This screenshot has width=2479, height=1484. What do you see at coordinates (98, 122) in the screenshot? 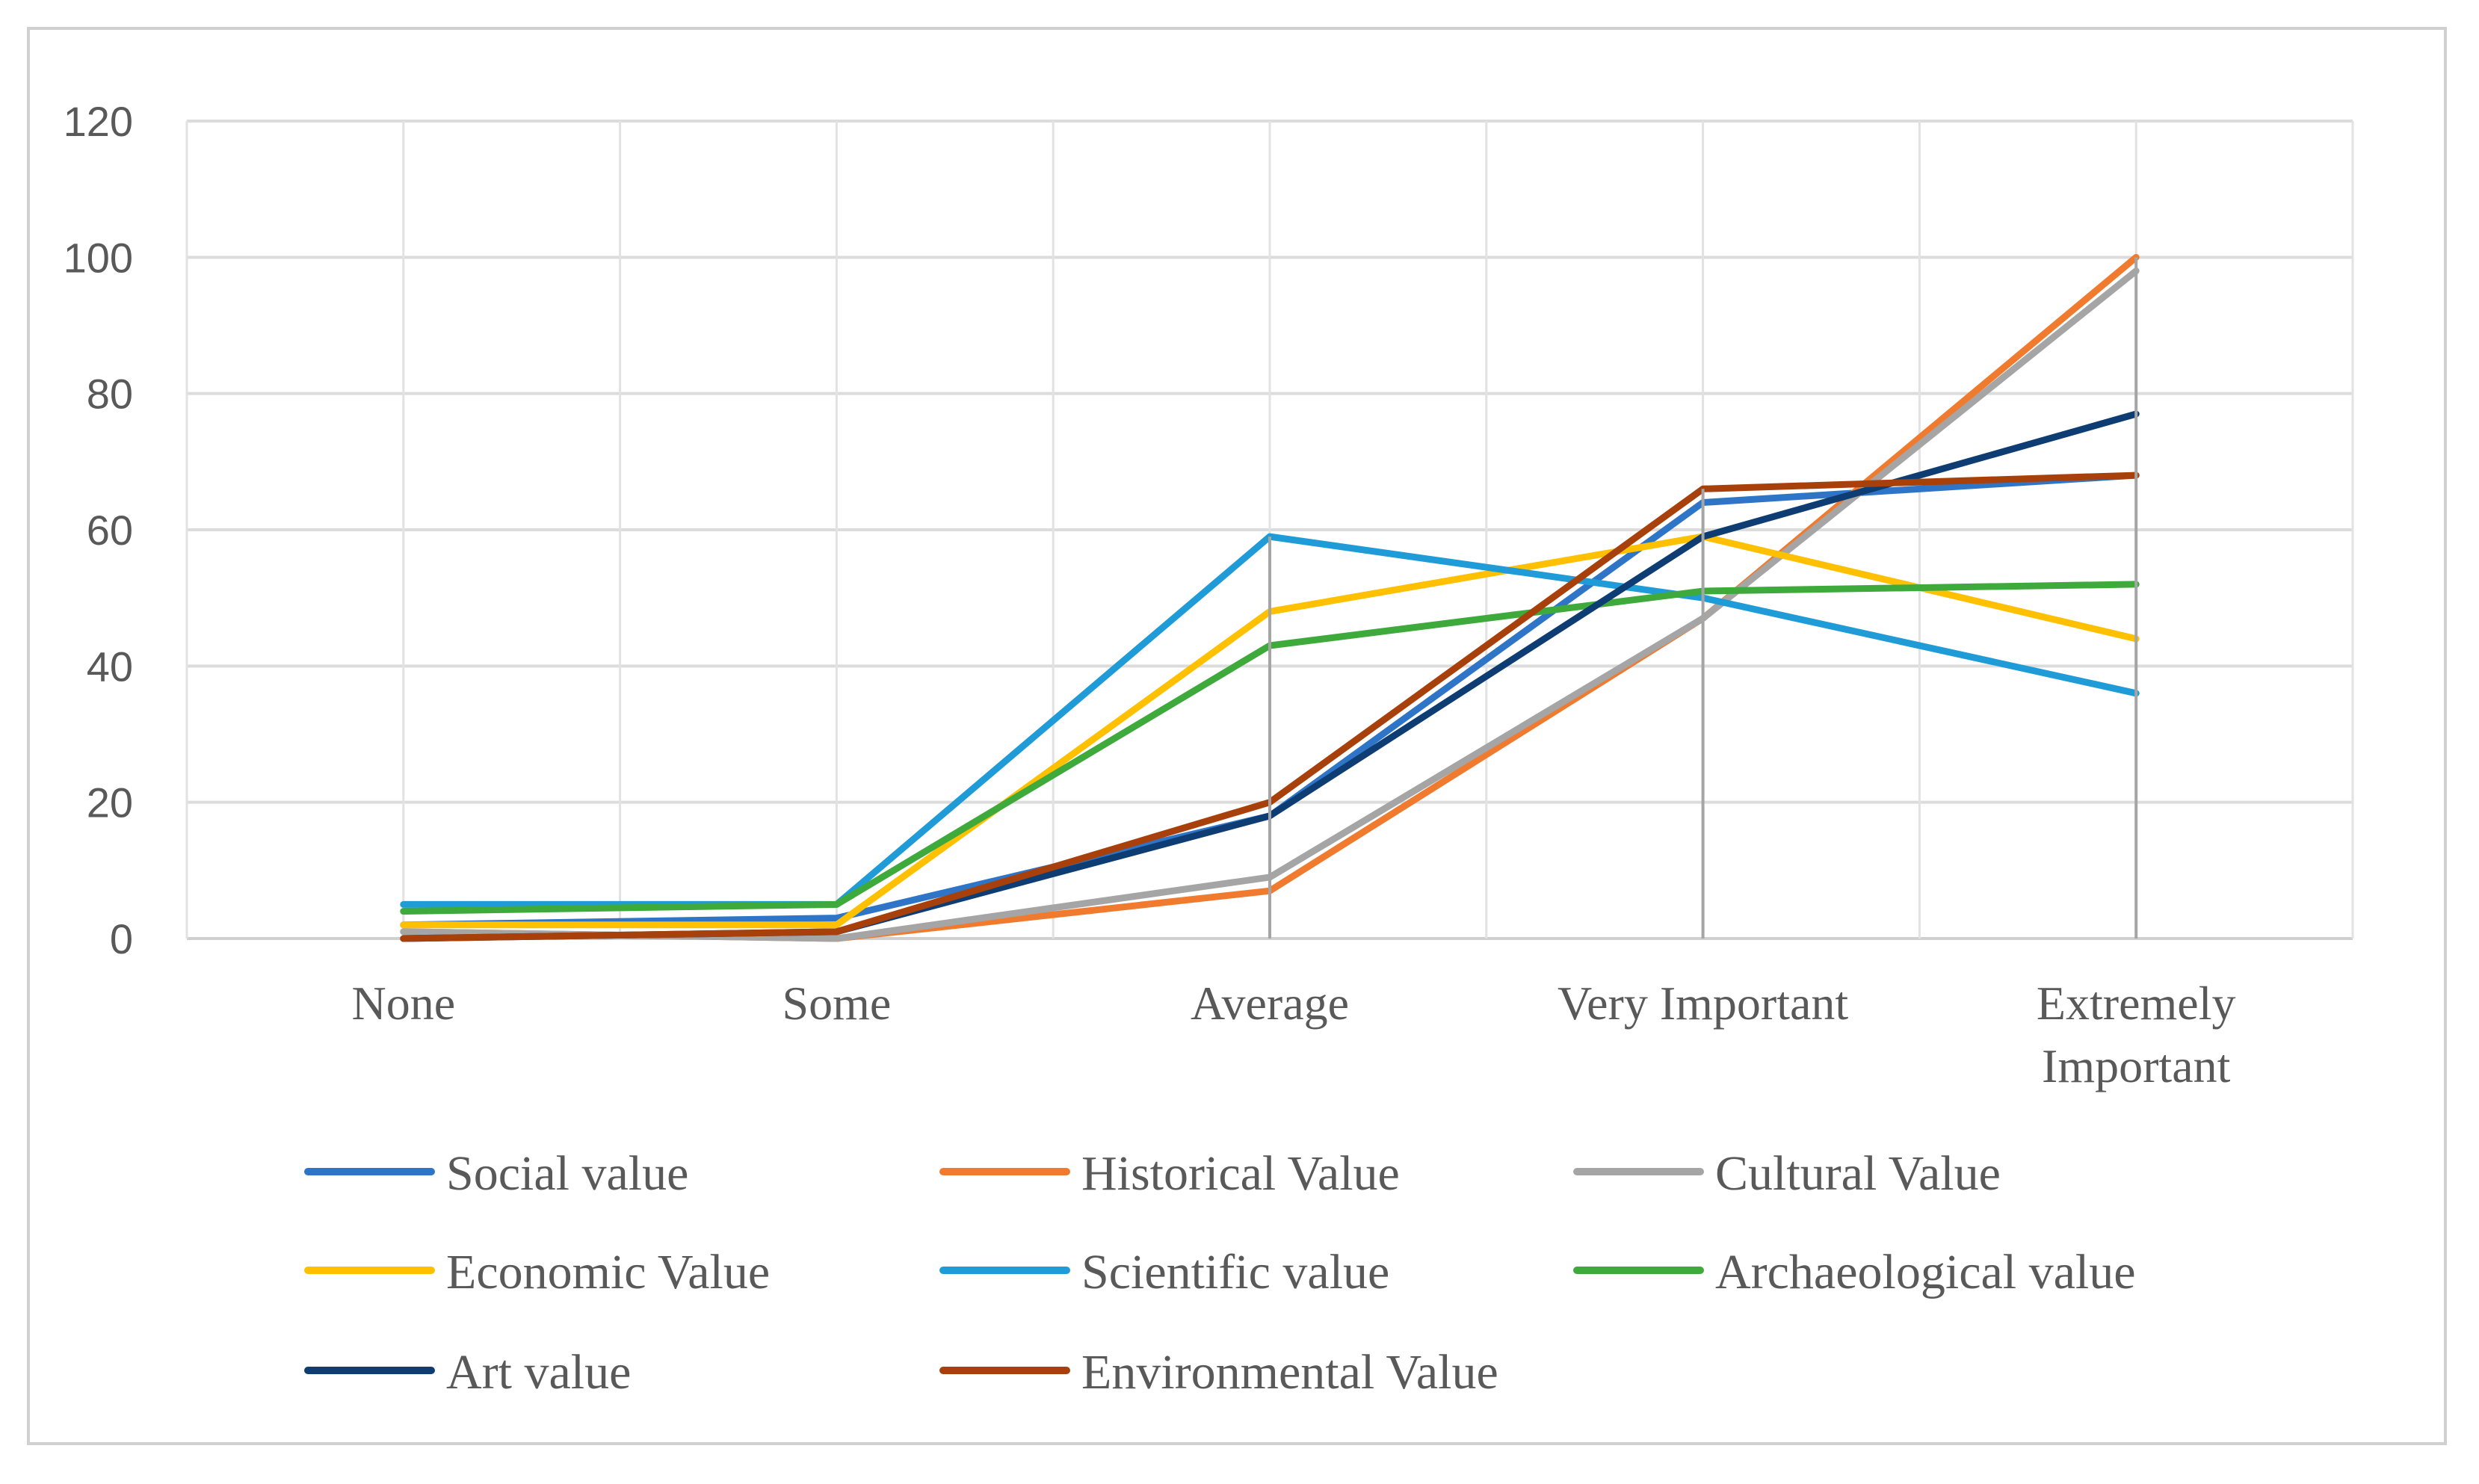
I see `y-tick-label: 120` at bounding box center [98, 122].